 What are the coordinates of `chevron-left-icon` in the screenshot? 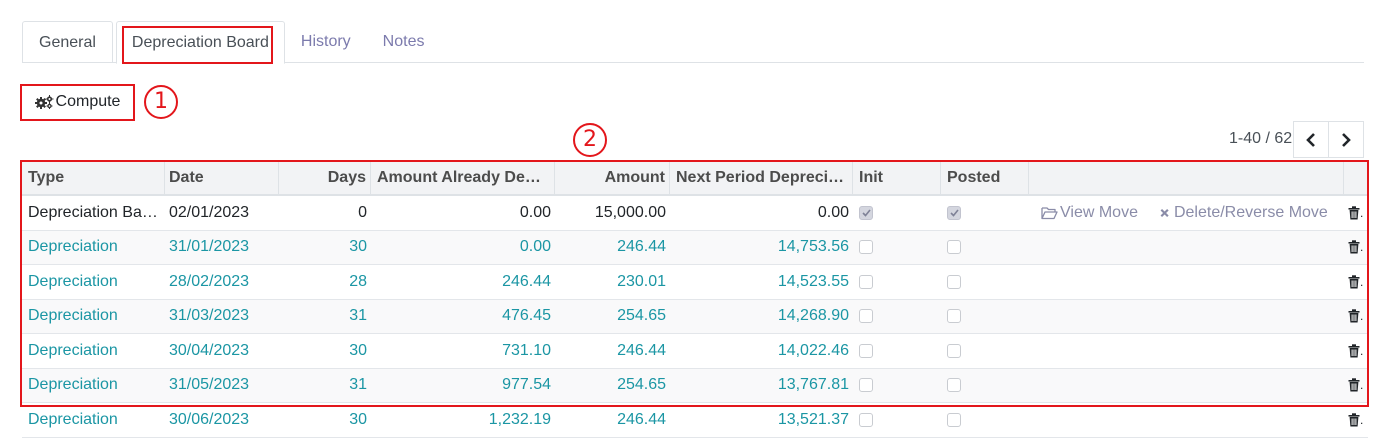 It's located at (1310, 139).